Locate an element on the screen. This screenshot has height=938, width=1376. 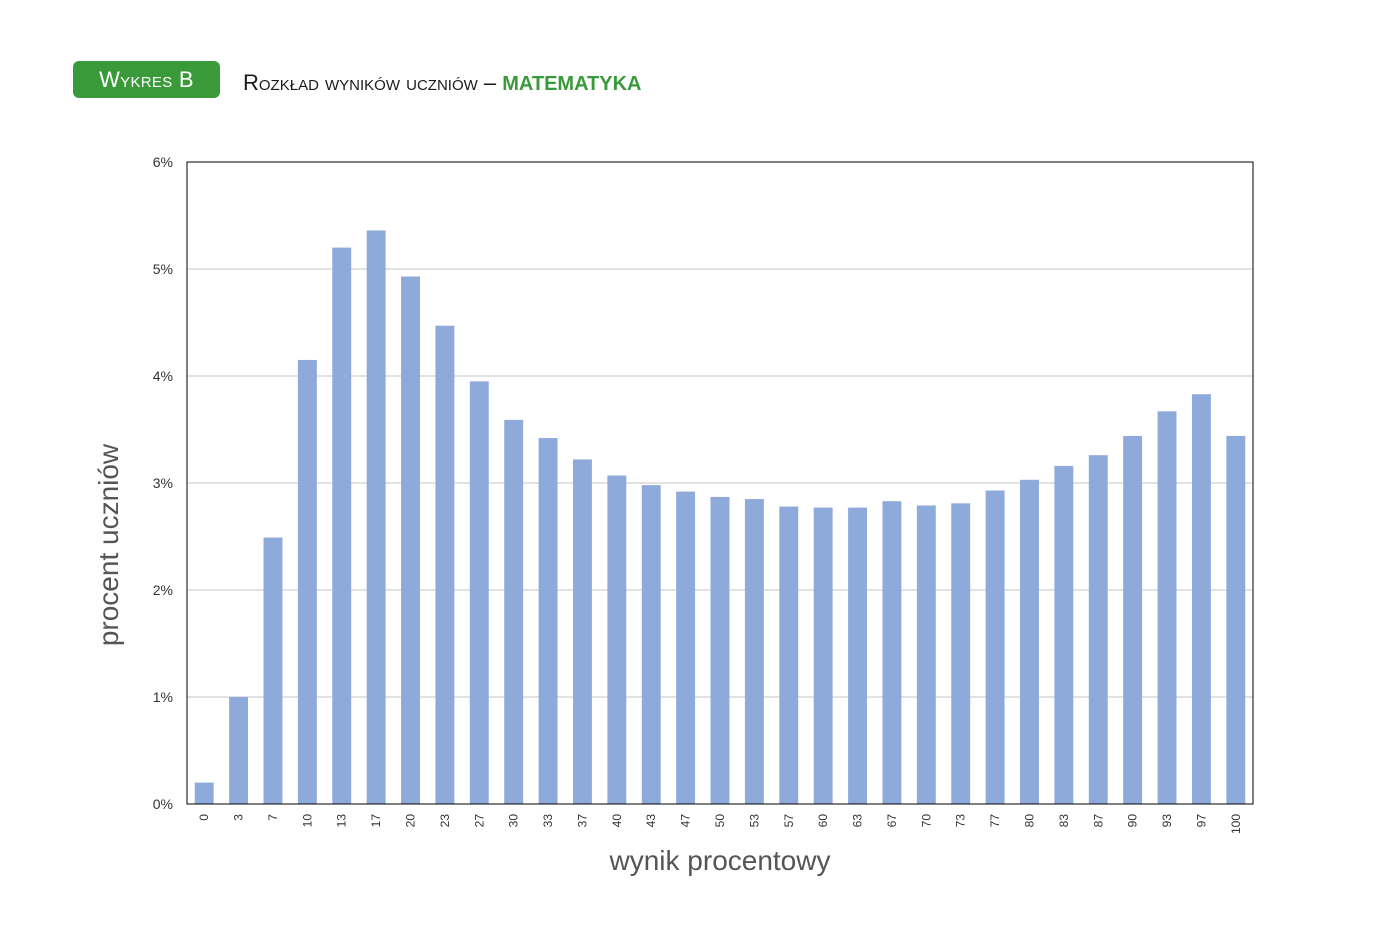
title-subject: MATEMATYKA is located at coordinates (572, 84).